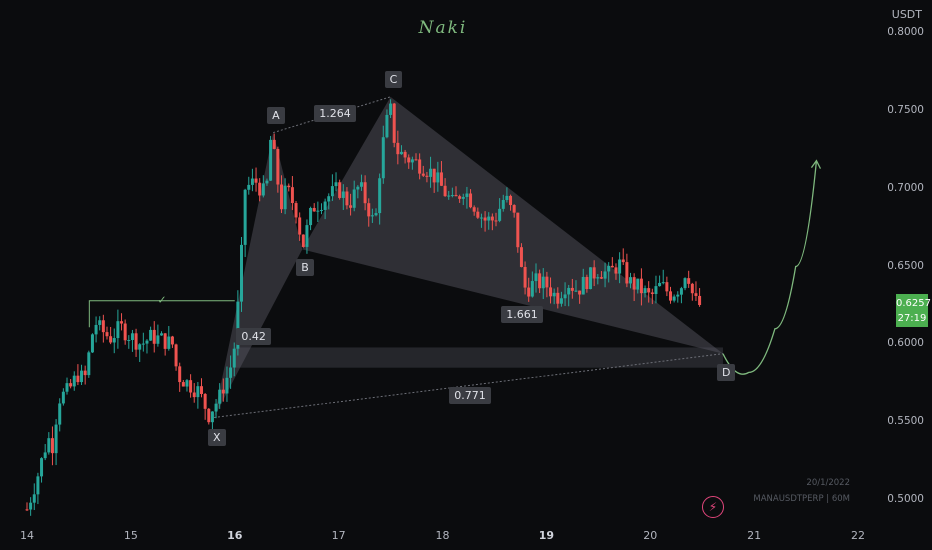 The image size is (932, 550). I want to click on lightning-bolt-icon: ⚡, so click(713, 507).